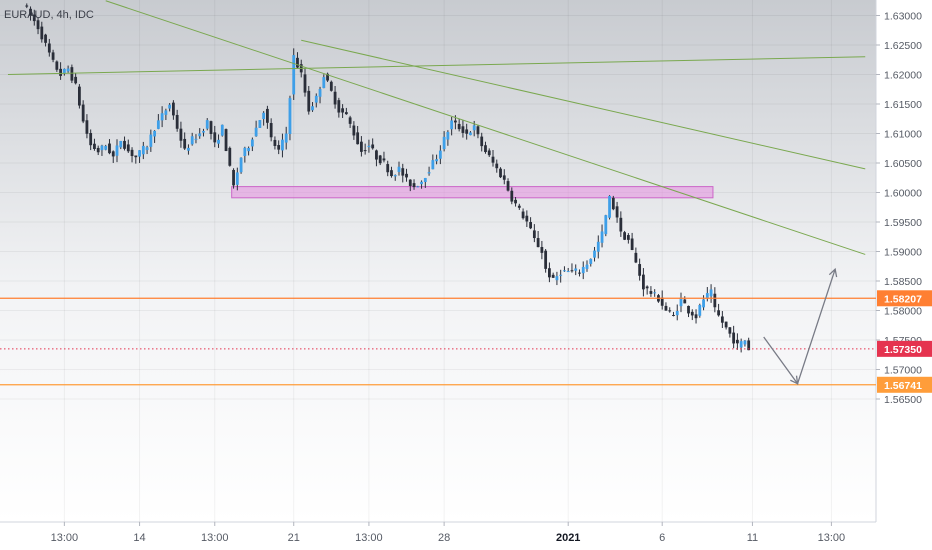 The width and height of the screenshot is (932, 550). Describe the element at coordinates (903, 386) in the screenshot. I see `level-label: 1.56741` at that location.